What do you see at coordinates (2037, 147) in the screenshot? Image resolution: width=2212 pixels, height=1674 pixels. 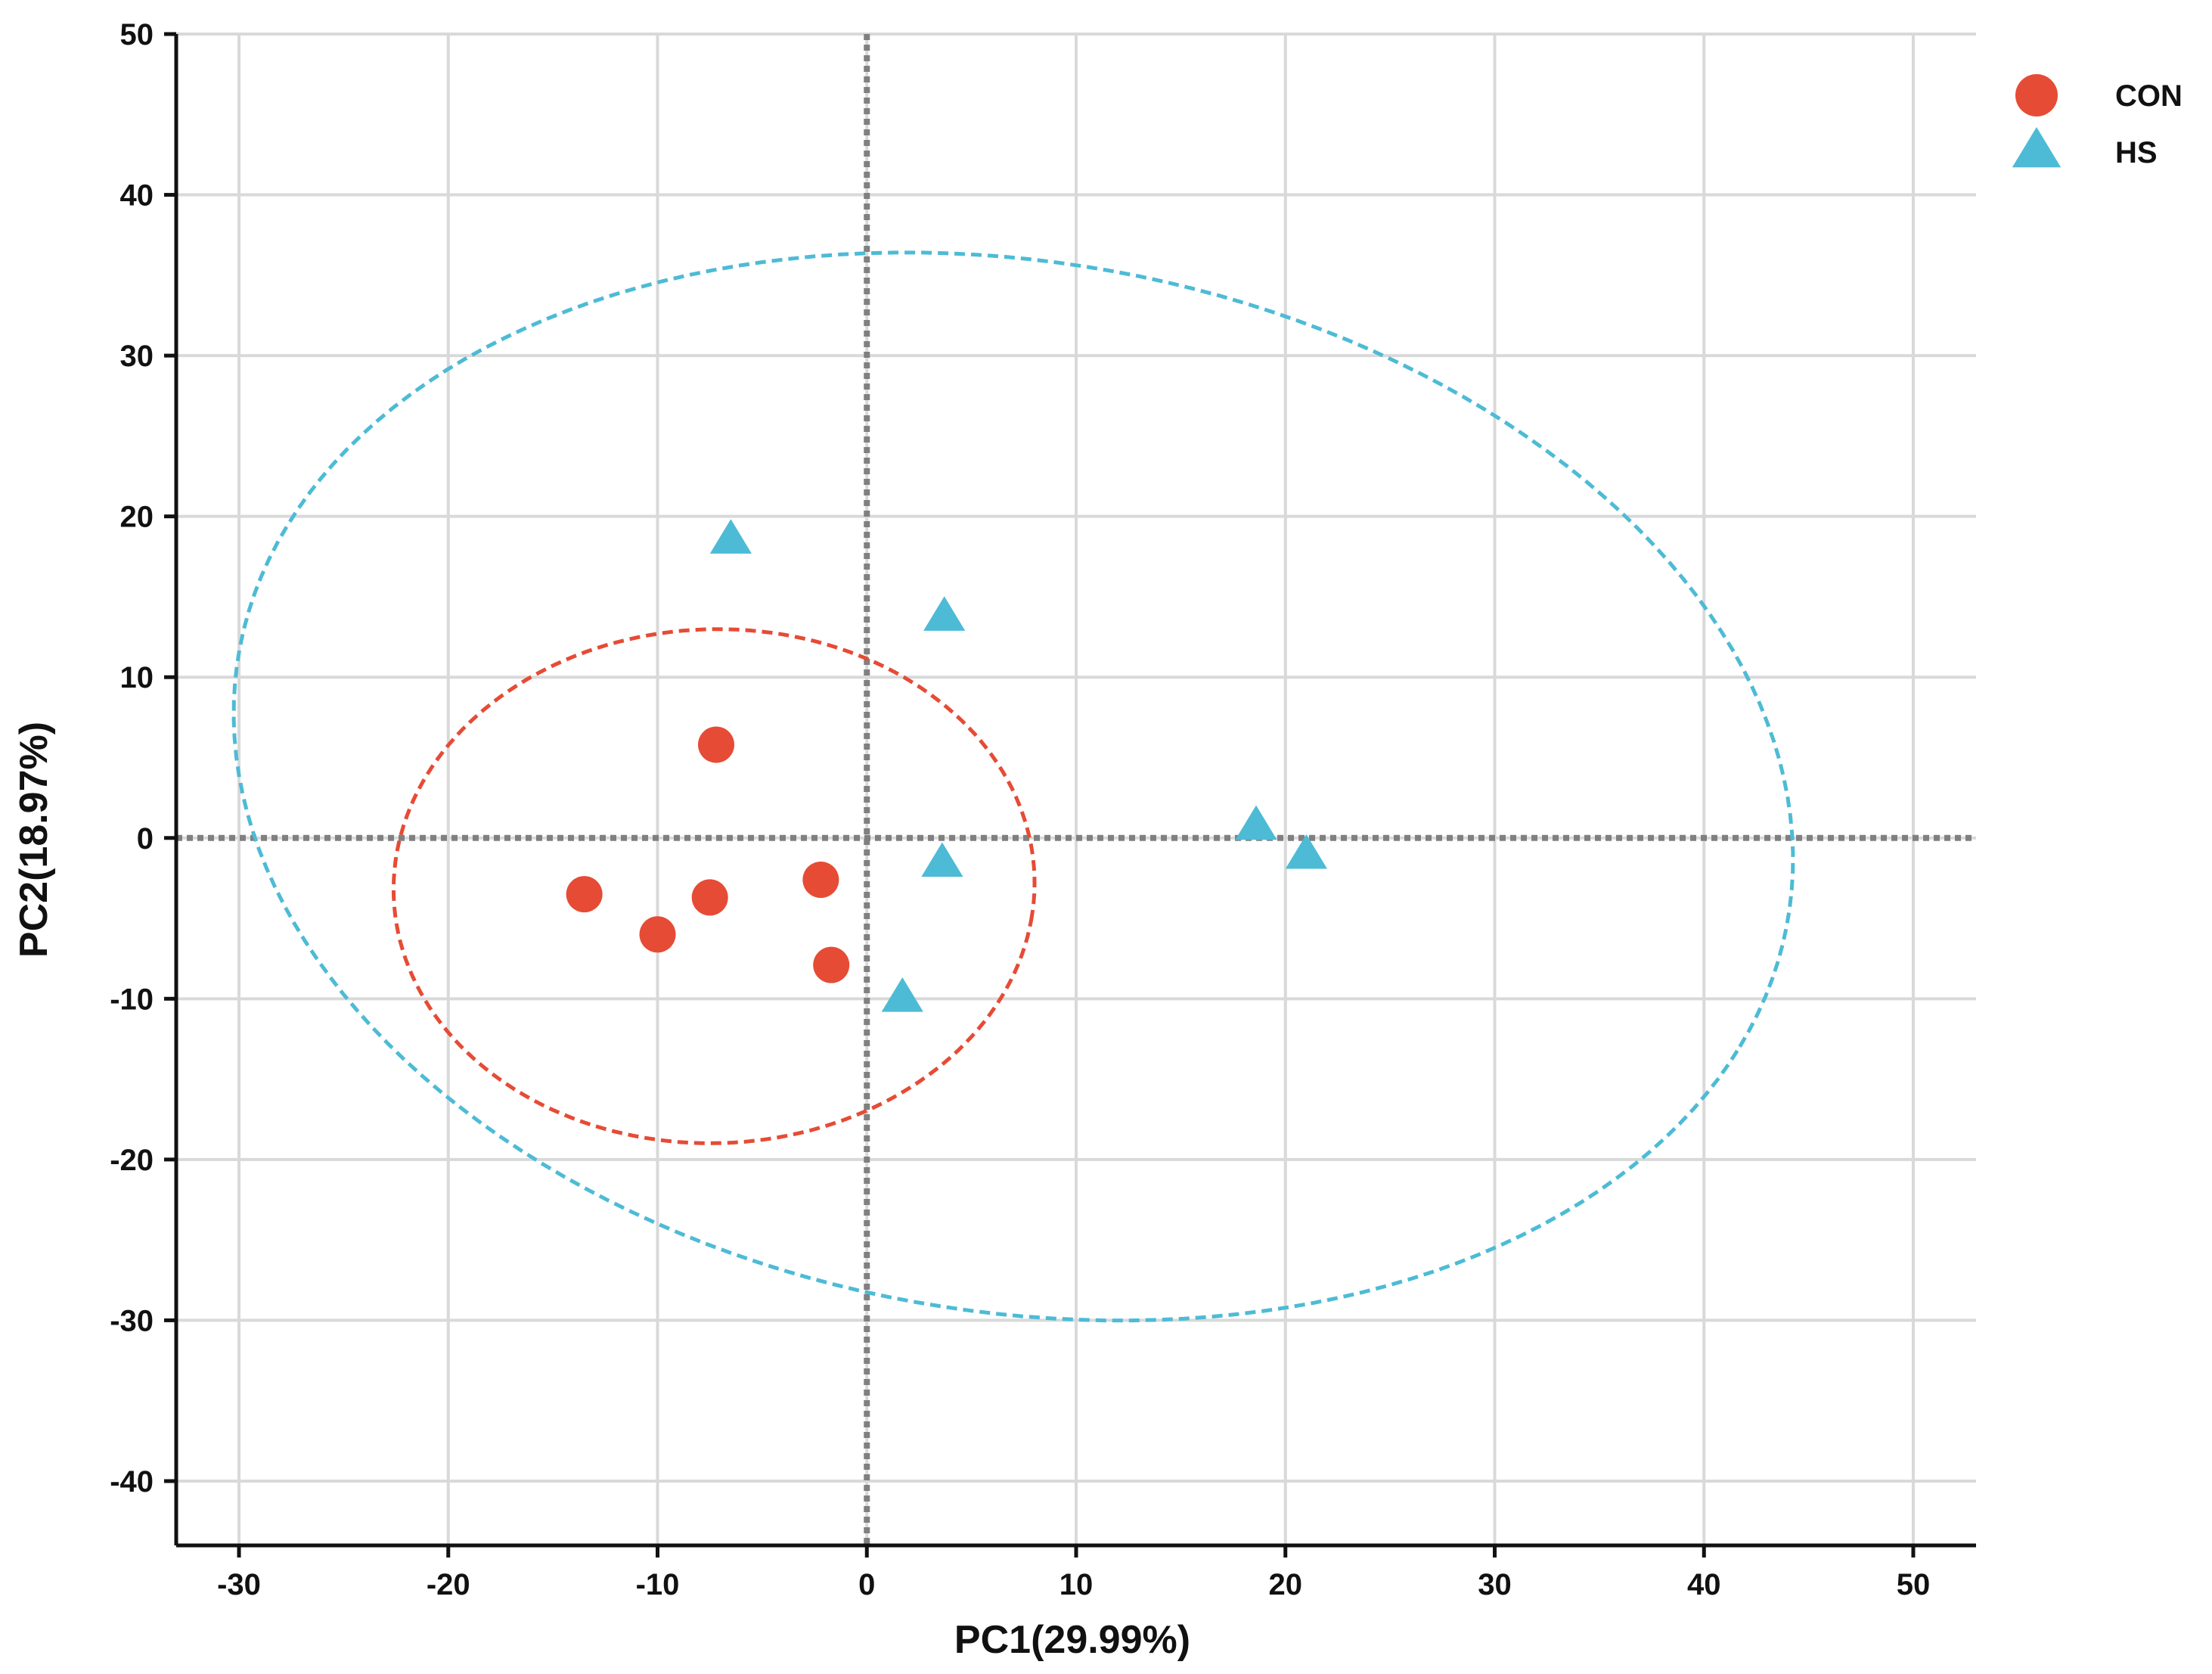 I see `legend-marker-hs` at bounding box center [2037, 147].